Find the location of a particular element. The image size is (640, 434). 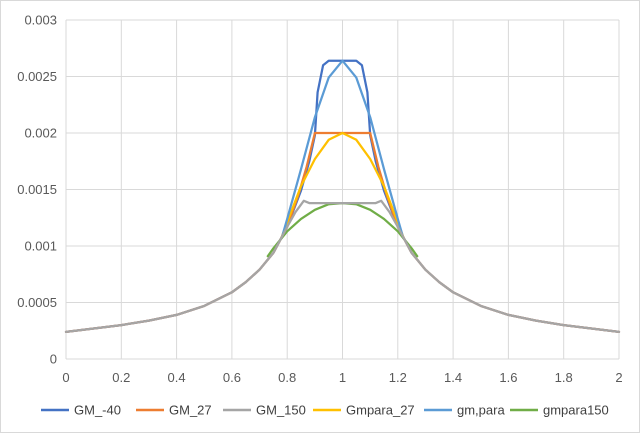

x-tick-label: 1.4 is located at coordinates (453, 377).